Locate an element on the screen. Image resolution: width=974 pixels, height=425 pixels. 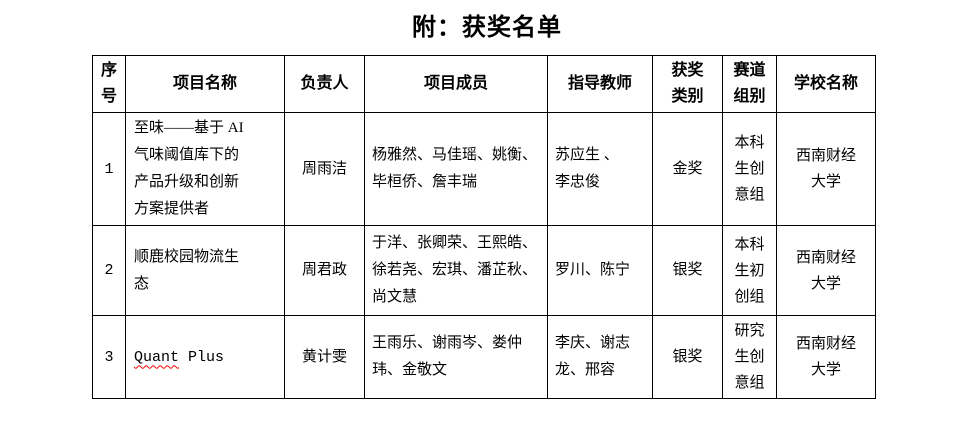
header-advisors: 指导教师 is located at coordinates (600, 84).